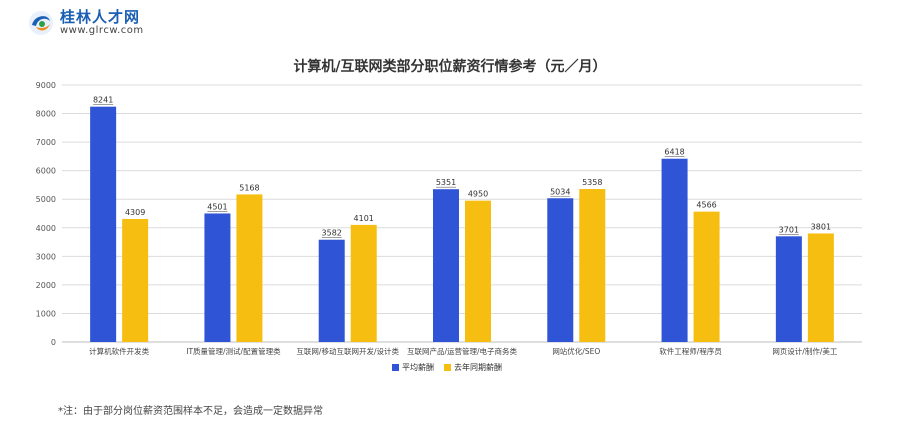 The image size is (900, 425). Describe the element at coordinates (364, 218) in the screenshot. I see `data-label: 4101` at that location.